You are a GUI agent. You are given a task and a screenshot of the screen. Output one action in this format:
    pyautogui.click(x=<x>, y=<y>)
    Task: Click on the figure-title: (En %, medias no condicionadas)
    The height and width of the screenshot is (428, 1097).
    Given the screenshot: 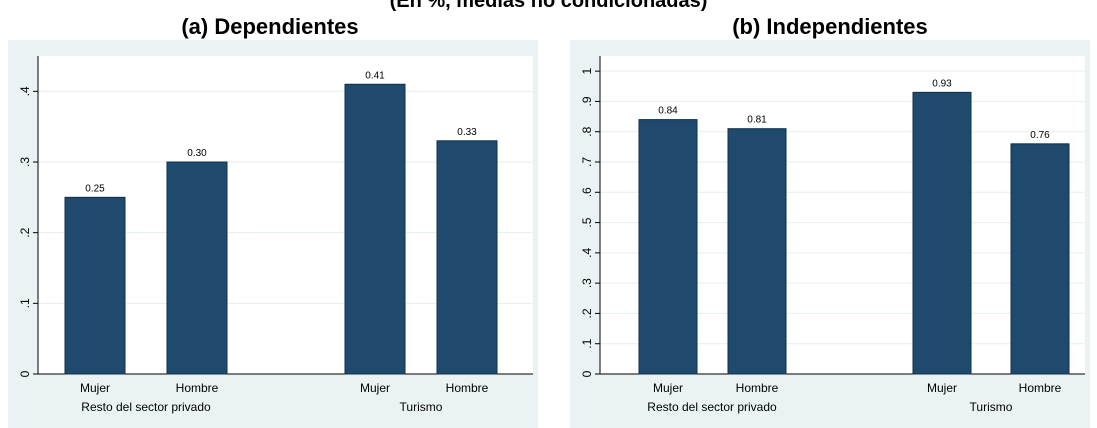 What is the action you would take?
    pyautogui.click(x=548, y=6)
    